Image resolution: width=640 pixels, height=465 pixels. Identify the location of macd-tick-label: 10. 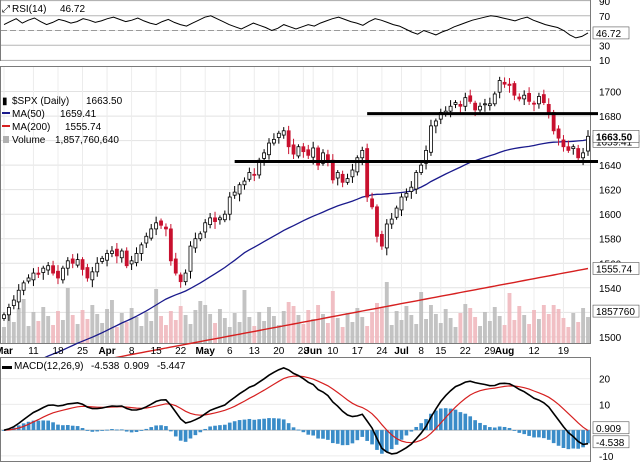
(605, 405).